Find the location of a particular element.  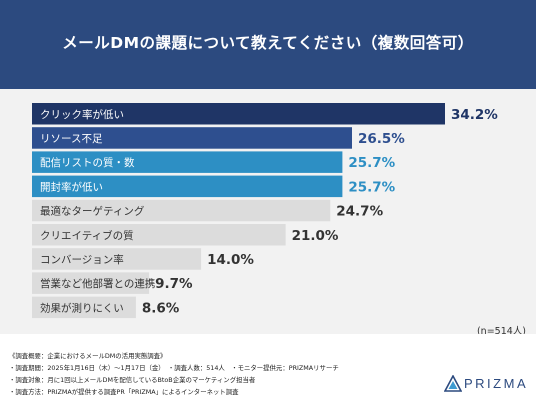

category-label-9: 効果が測りにくい is located at coordinates (82, 307).